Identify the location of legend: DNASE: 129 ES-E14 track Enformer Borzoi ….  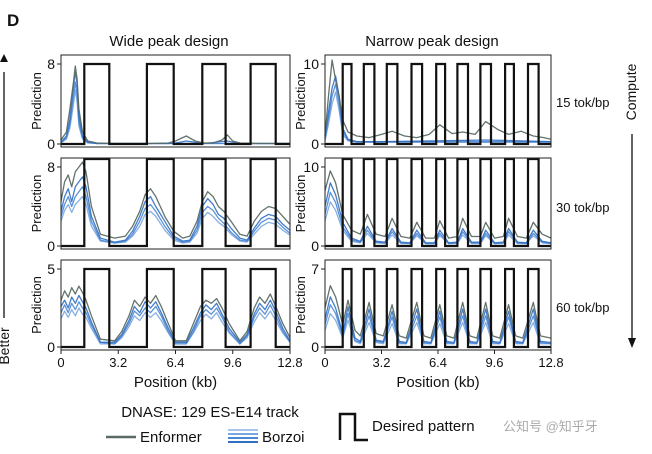
(290, 425).